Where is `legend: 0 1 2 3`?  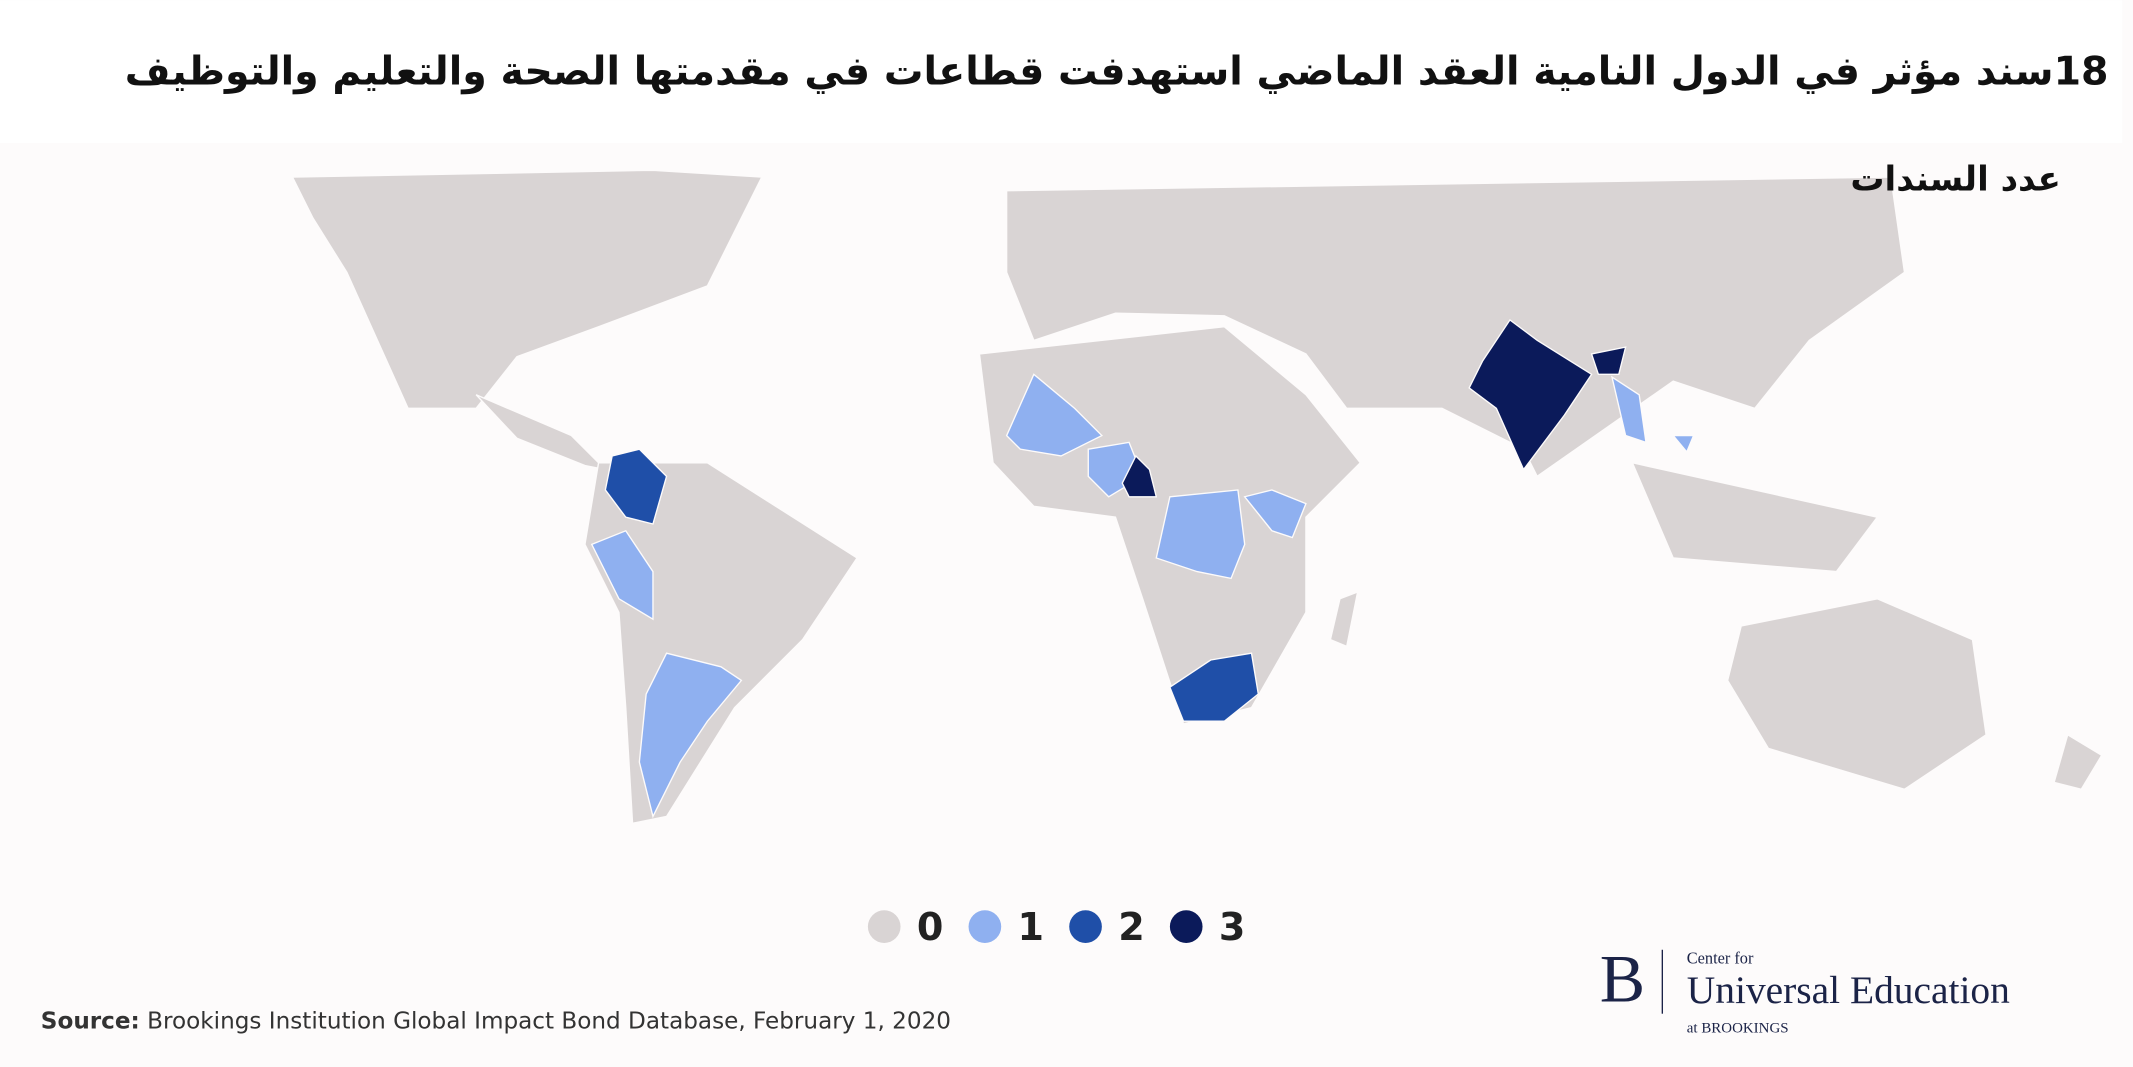
legend: 0 1 2 3 is located at coordinates (1056, 927).